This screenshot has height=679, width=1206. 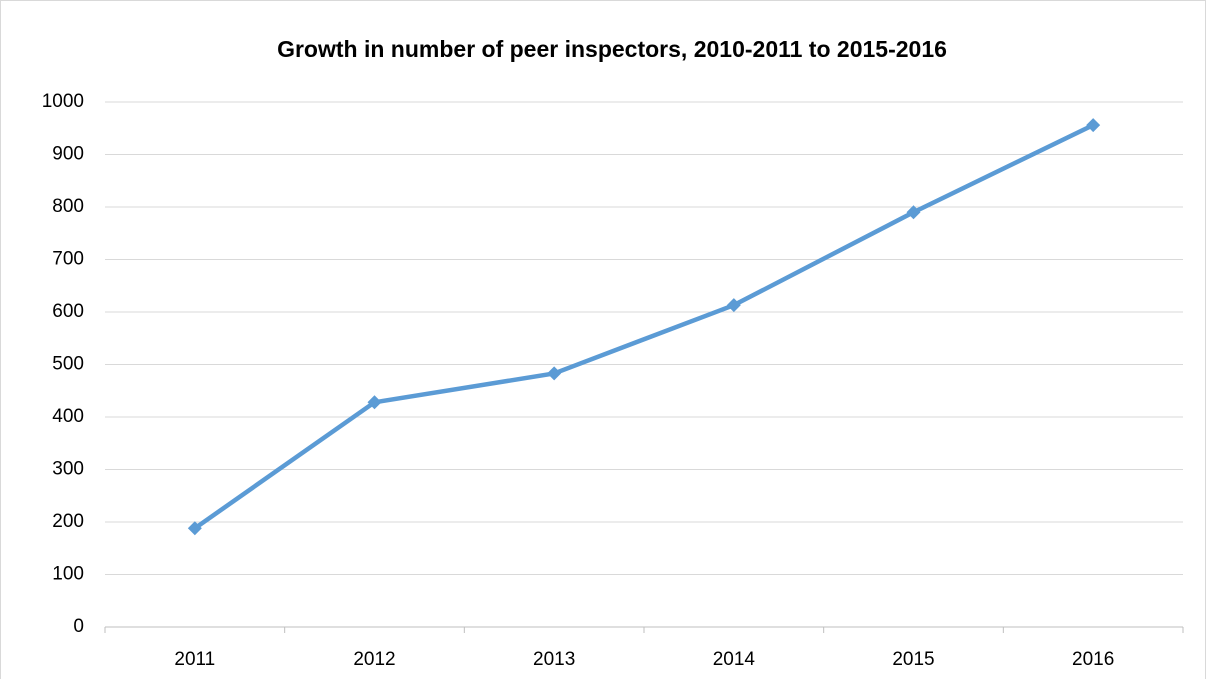 I want to click on x-tick-label: 2012, so click(x=374, y=659).